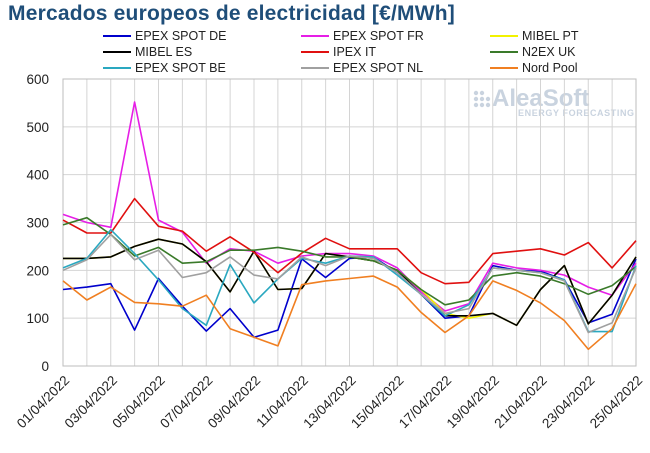 The width and height of the screenshot is (650, 453). I want to click on y-tick-label: 0, so click(45, 366).